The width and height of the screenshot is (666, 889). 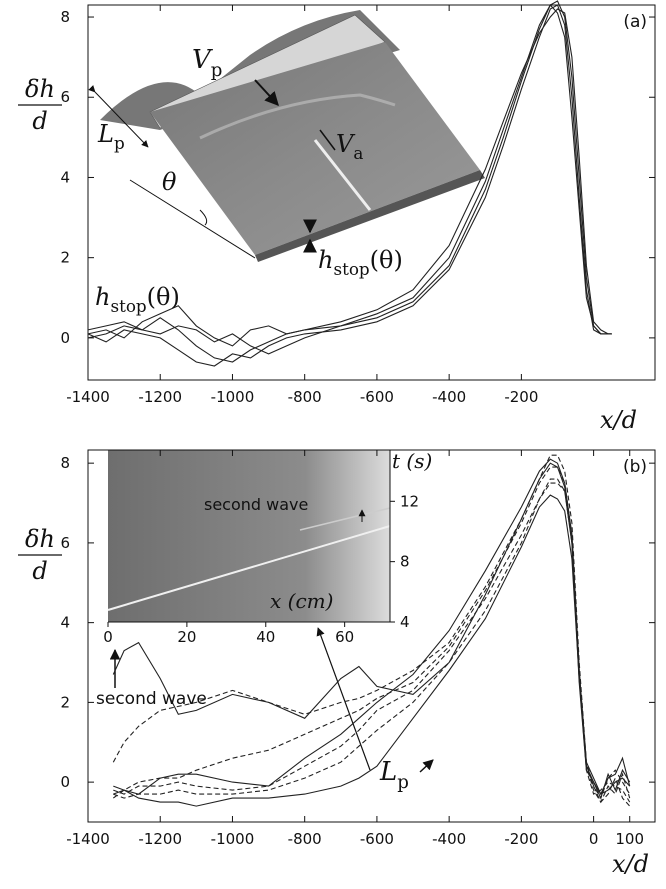 What do you see at coordinates (342, 175) in the screenshot?
I see `streak` at bounding box center [342, 175].